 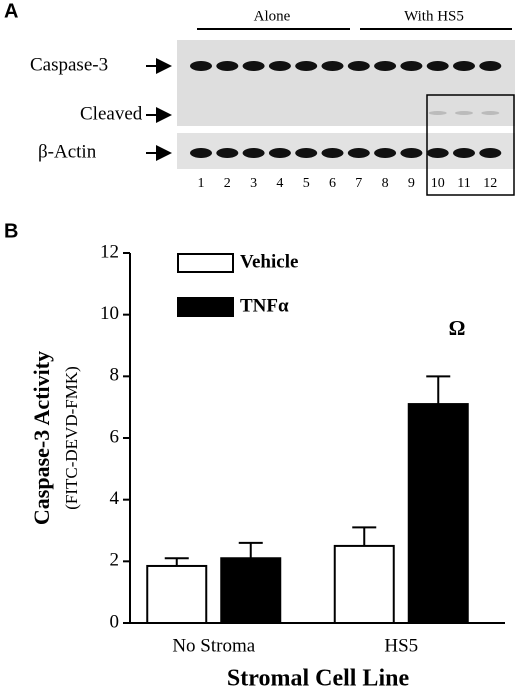 I want to click on y-tick-label: 4, so click(x=115, y=498).